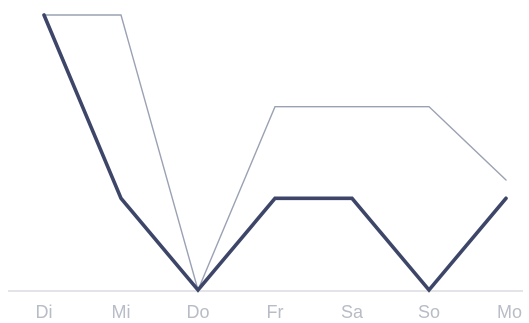  Describe the element at coordinates (121, 312) in the screenshot. I see `x-tick-label-Mi: Mi` at that location.